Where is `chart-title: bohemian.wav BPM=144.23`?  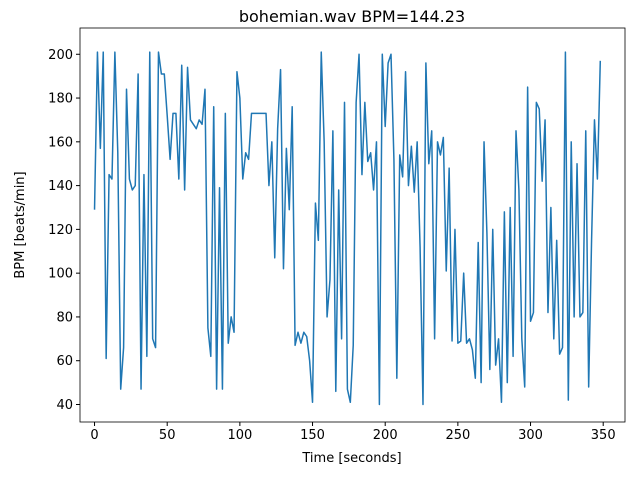
chart-title: bohemian.wav BPM=144.23 is located at coordinates (352, 16).